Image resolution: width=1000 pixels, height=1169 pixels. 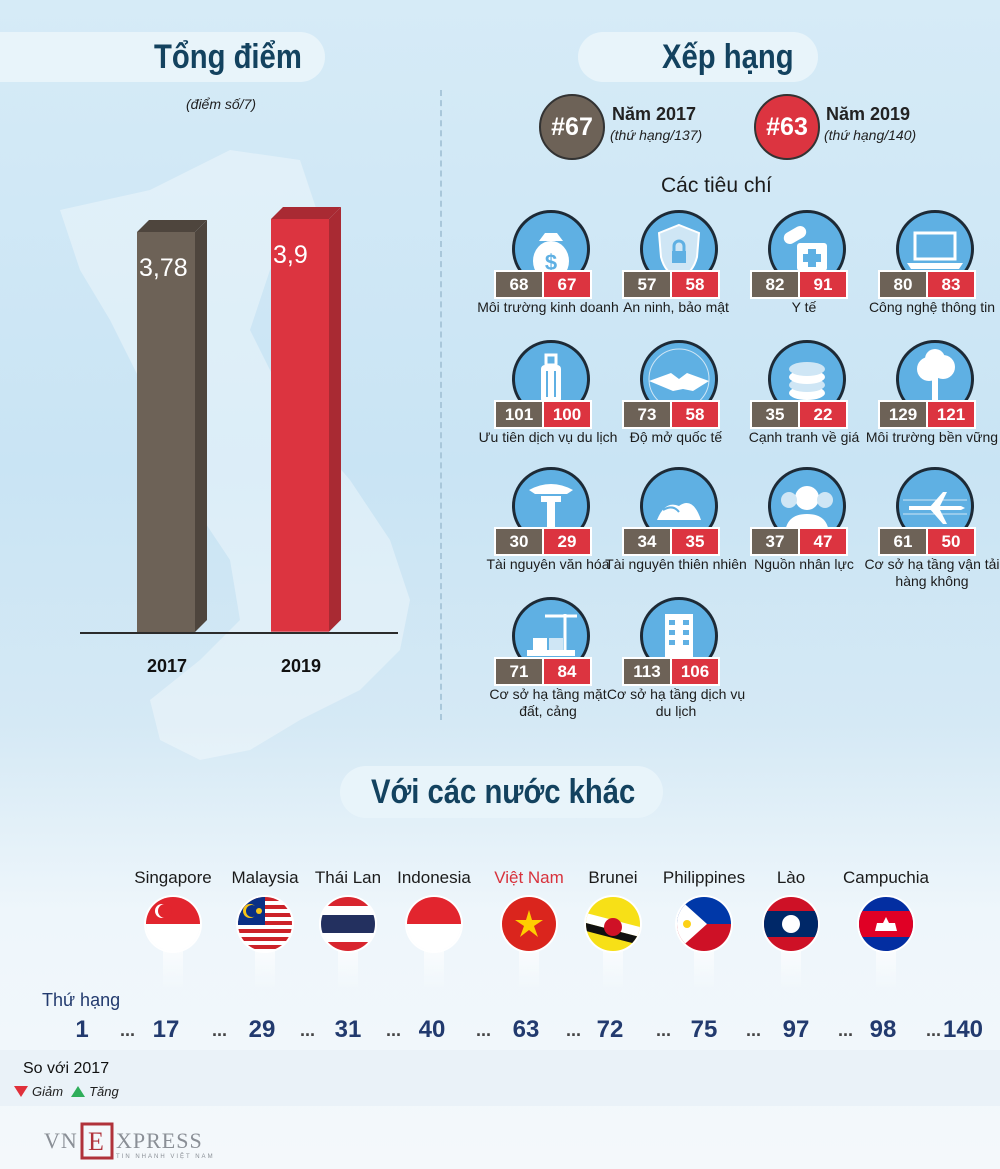 I want to click on flag-bn, so click(x=613, y=924).